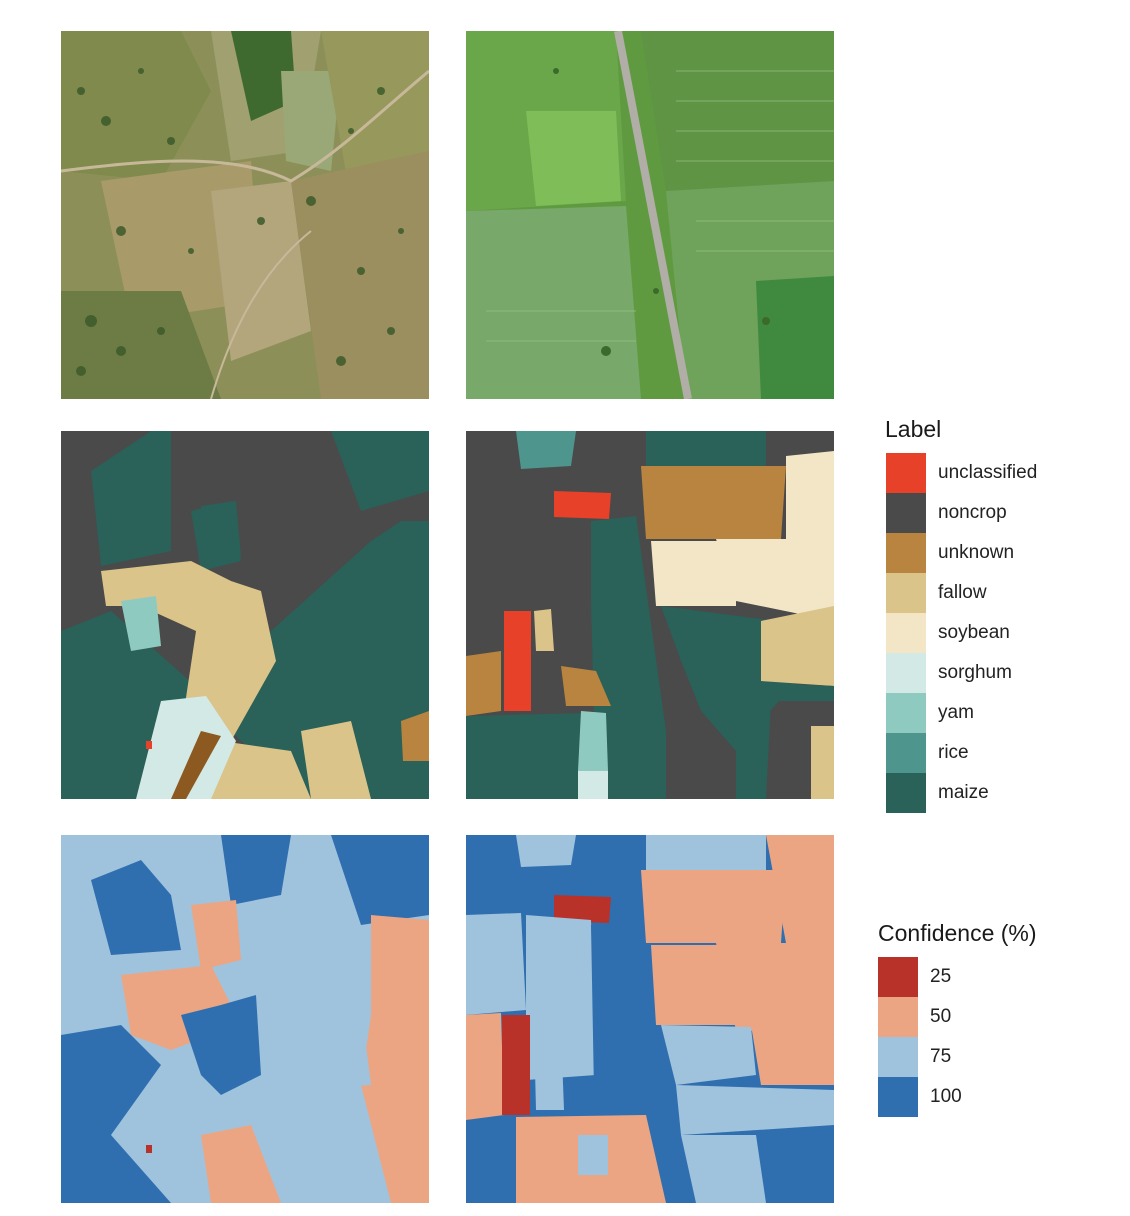 The width and height of the screenshot is (1130, 1216). What do you see at coordinates (941, 1016) in the screenshot?
I see `confidence-legend-label: 50` at bounding box center [941, 1016].